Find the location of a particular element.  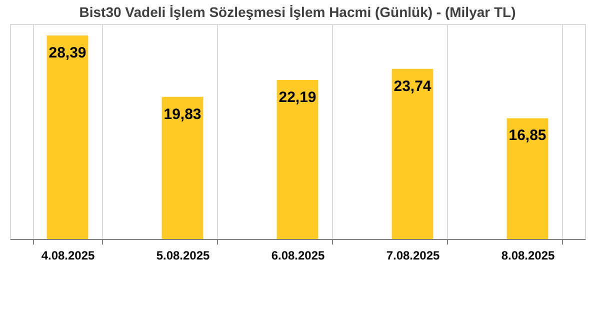

x-tick-label: 6.08.2025 is located at coordinates (298, 255).